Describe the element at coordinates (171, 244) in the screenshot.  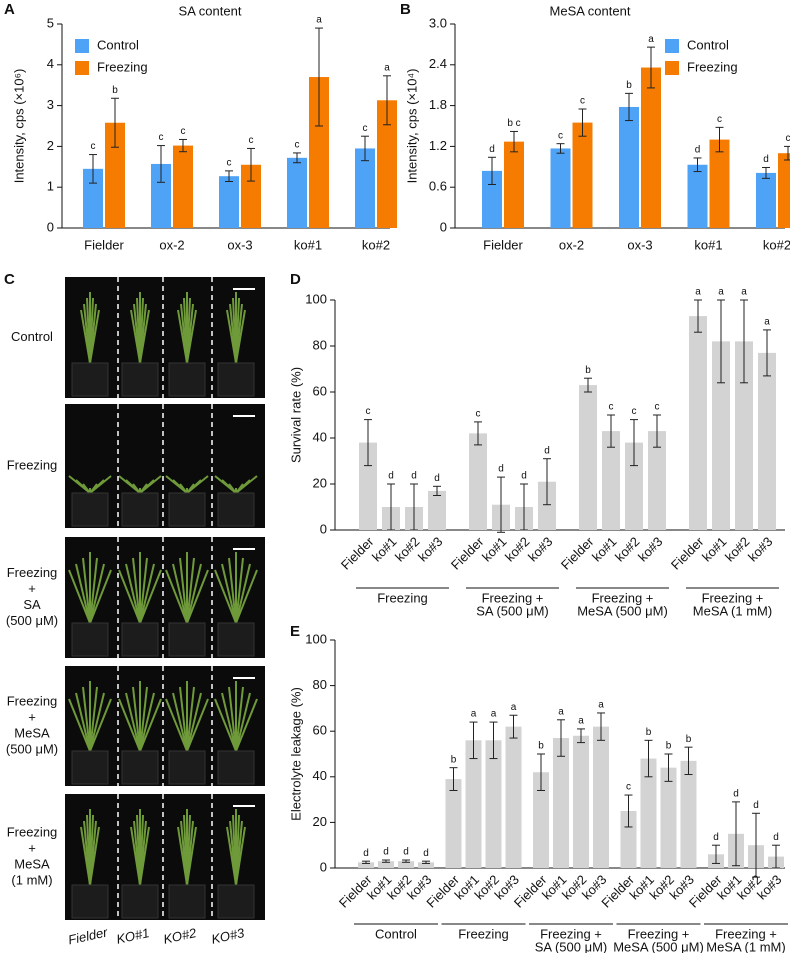
I see `x-tick-label: ox-2` at that location.